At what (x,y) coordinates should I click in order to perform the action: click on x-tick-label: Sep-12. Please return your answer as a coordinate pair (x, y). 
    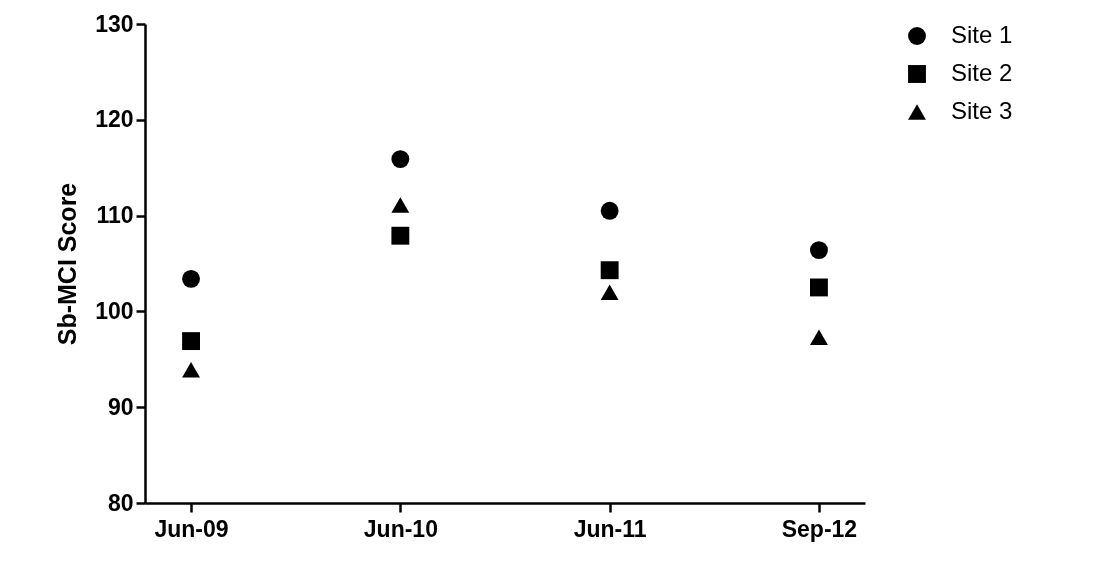
    Looking at the image, I should click on (819, 528).